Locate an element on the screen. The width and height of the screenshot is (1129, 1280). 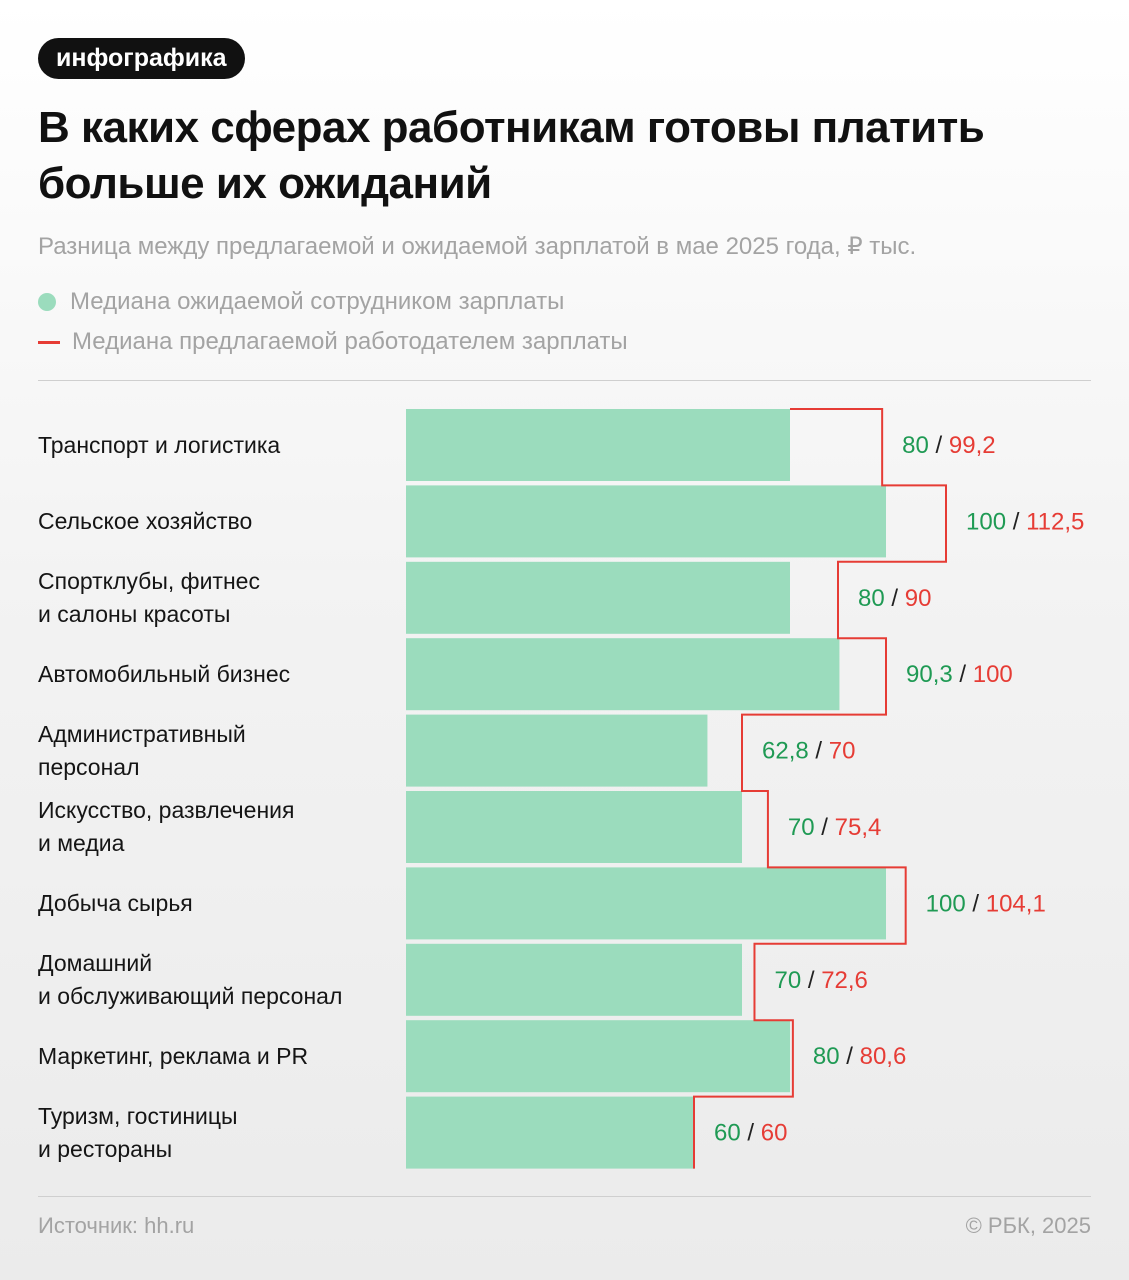
category-label: Спортклубы, фитнес и салоны красоты is located at coordinates (149, 597).